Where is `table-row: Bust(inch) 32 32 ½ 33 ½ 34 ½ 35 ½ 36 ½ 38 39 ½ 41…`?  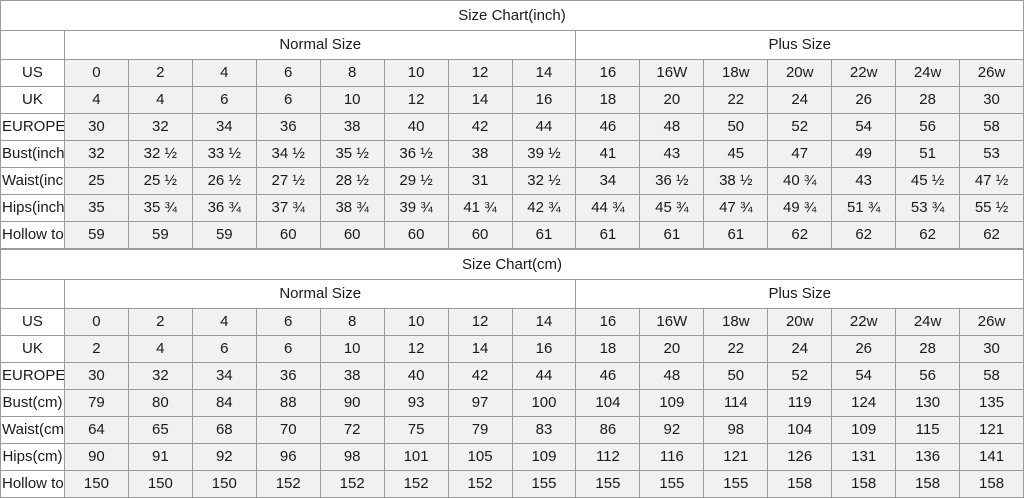
table-row: Bust(inch) 32 32 ½ 33 ½ 34 ½ 35 ½ 36 ½ 38 39 ½ 41… is located at coordinates (512, 154).